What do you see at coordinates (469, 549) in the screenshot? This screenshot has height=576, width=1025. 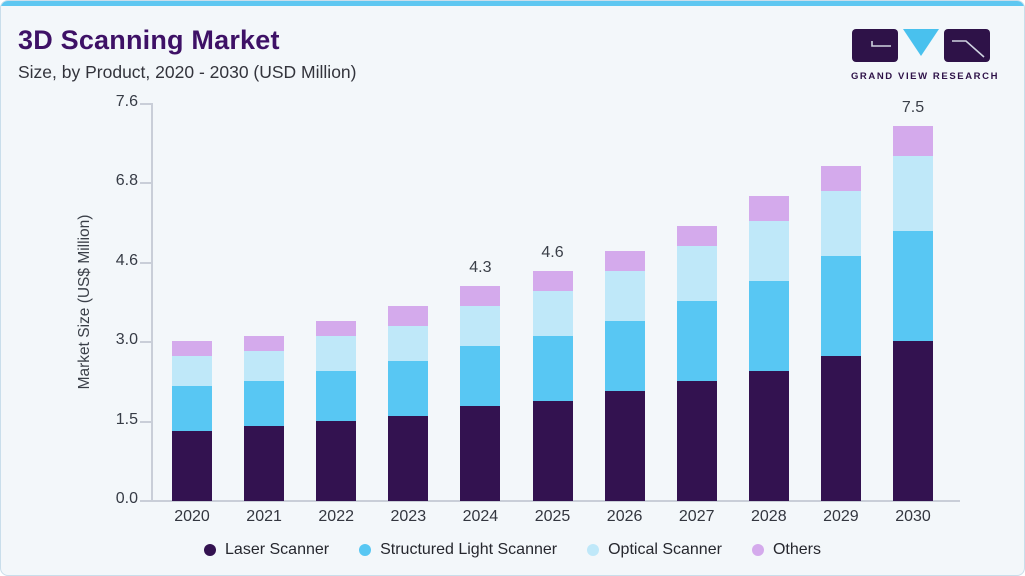 I see `legend-label-structured-light-scanner: Structured Light Scanner` at bounding box center [469, 549].